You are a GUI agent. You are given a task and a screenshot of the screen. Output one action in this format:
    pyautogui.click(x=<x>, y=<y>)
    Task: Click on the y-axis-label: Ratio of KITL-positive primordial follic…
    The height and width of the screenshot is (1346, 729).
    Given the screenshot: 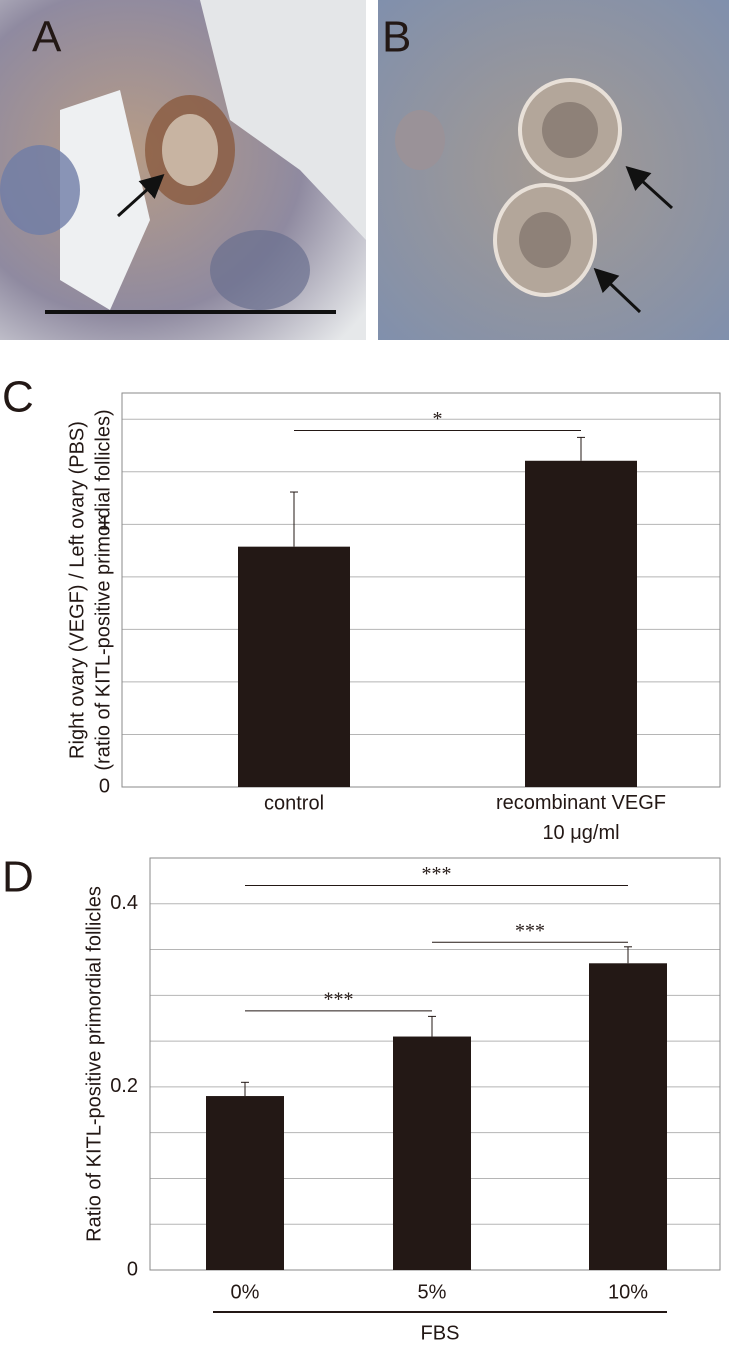 What is the action you would take?
    pyautogui.click(x=94, y=1064)
    